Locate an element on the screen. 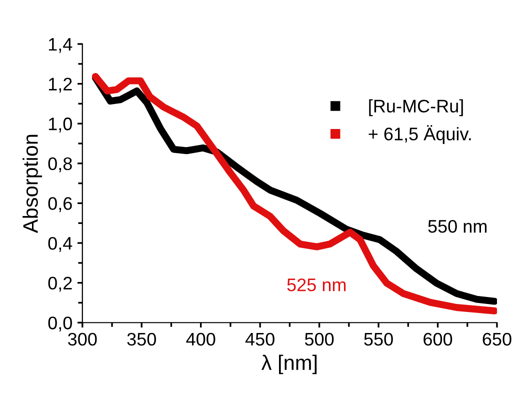 The width and height of the screenshot is (515, 419). y-tick-label: 0,6 is located at coordinates (60, 204).